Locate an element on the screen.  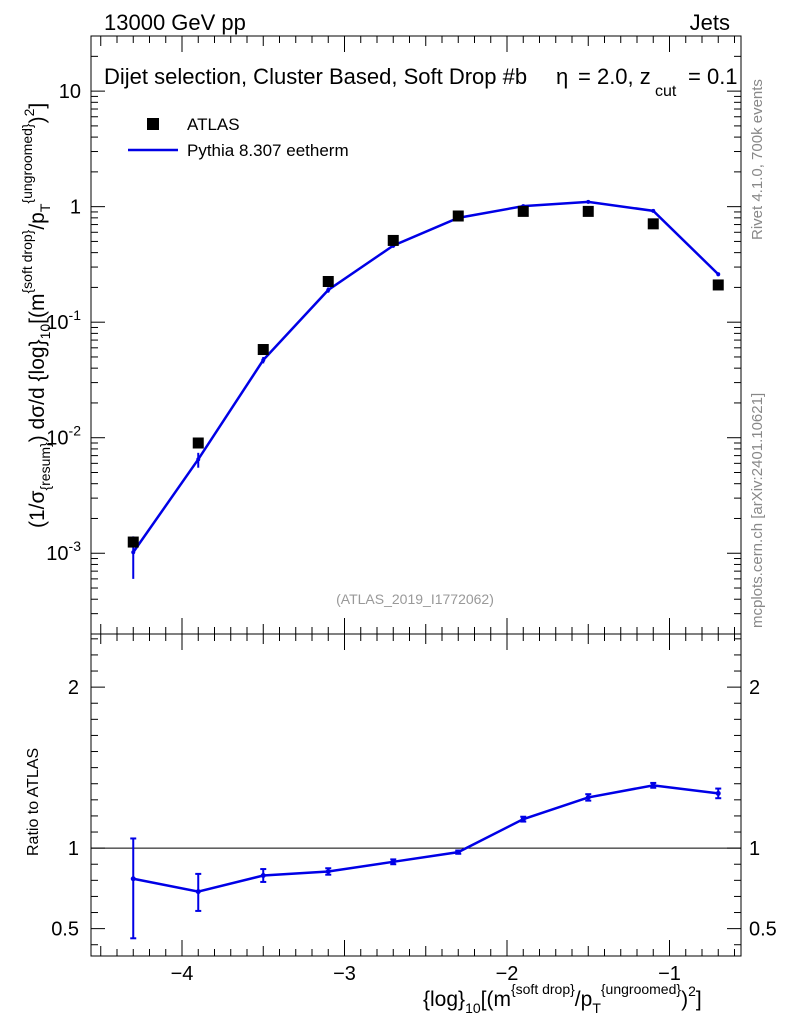
ratio-ytick-label-right: 0.5 is located at coordinates (763, 930).